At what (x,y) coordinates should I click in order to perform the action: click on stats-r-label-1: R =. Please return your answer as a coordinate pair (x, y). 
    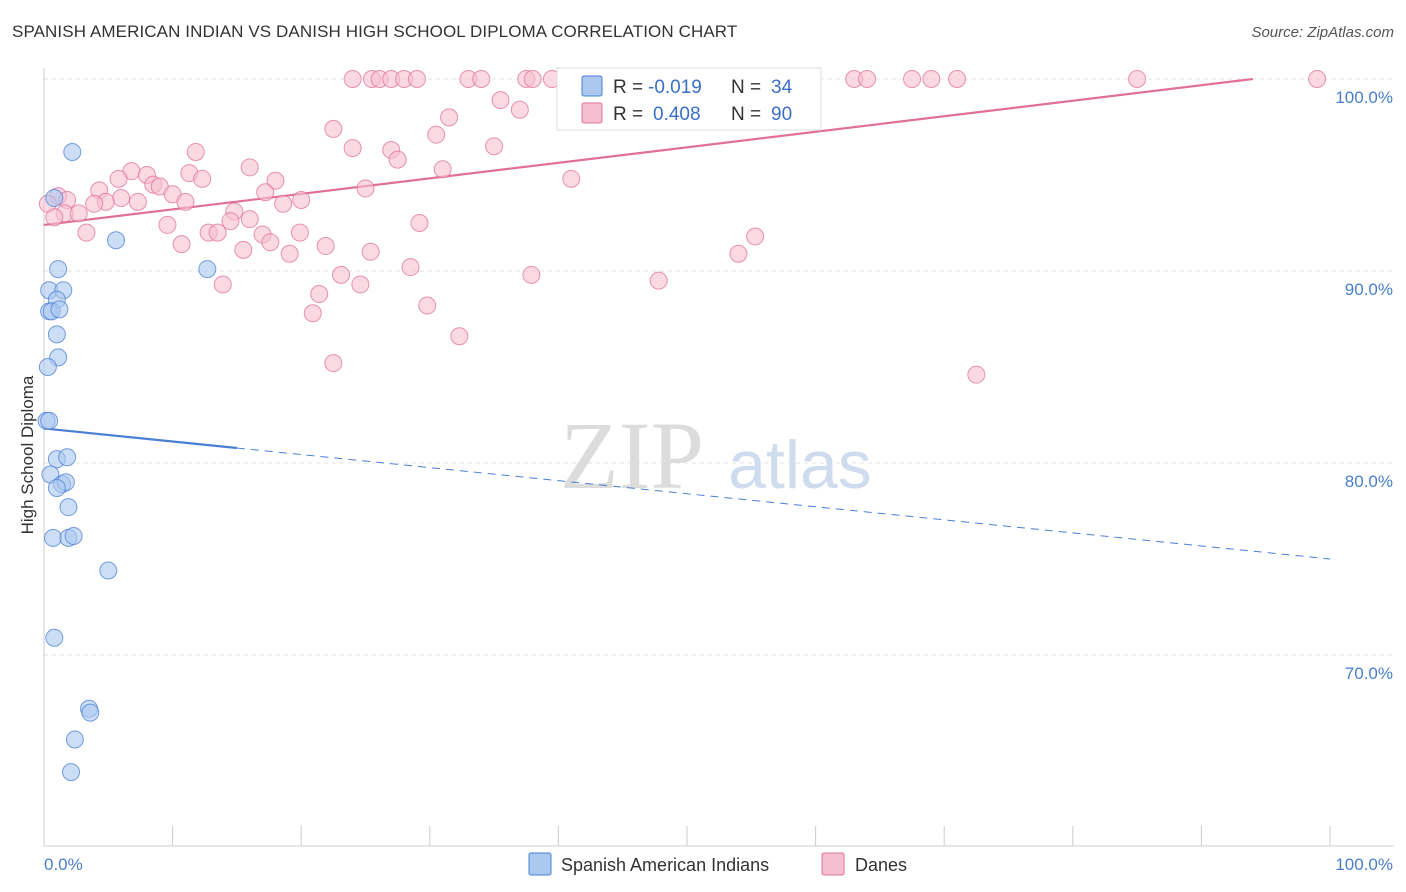
    Looking at the image, I should click on (628, 87).